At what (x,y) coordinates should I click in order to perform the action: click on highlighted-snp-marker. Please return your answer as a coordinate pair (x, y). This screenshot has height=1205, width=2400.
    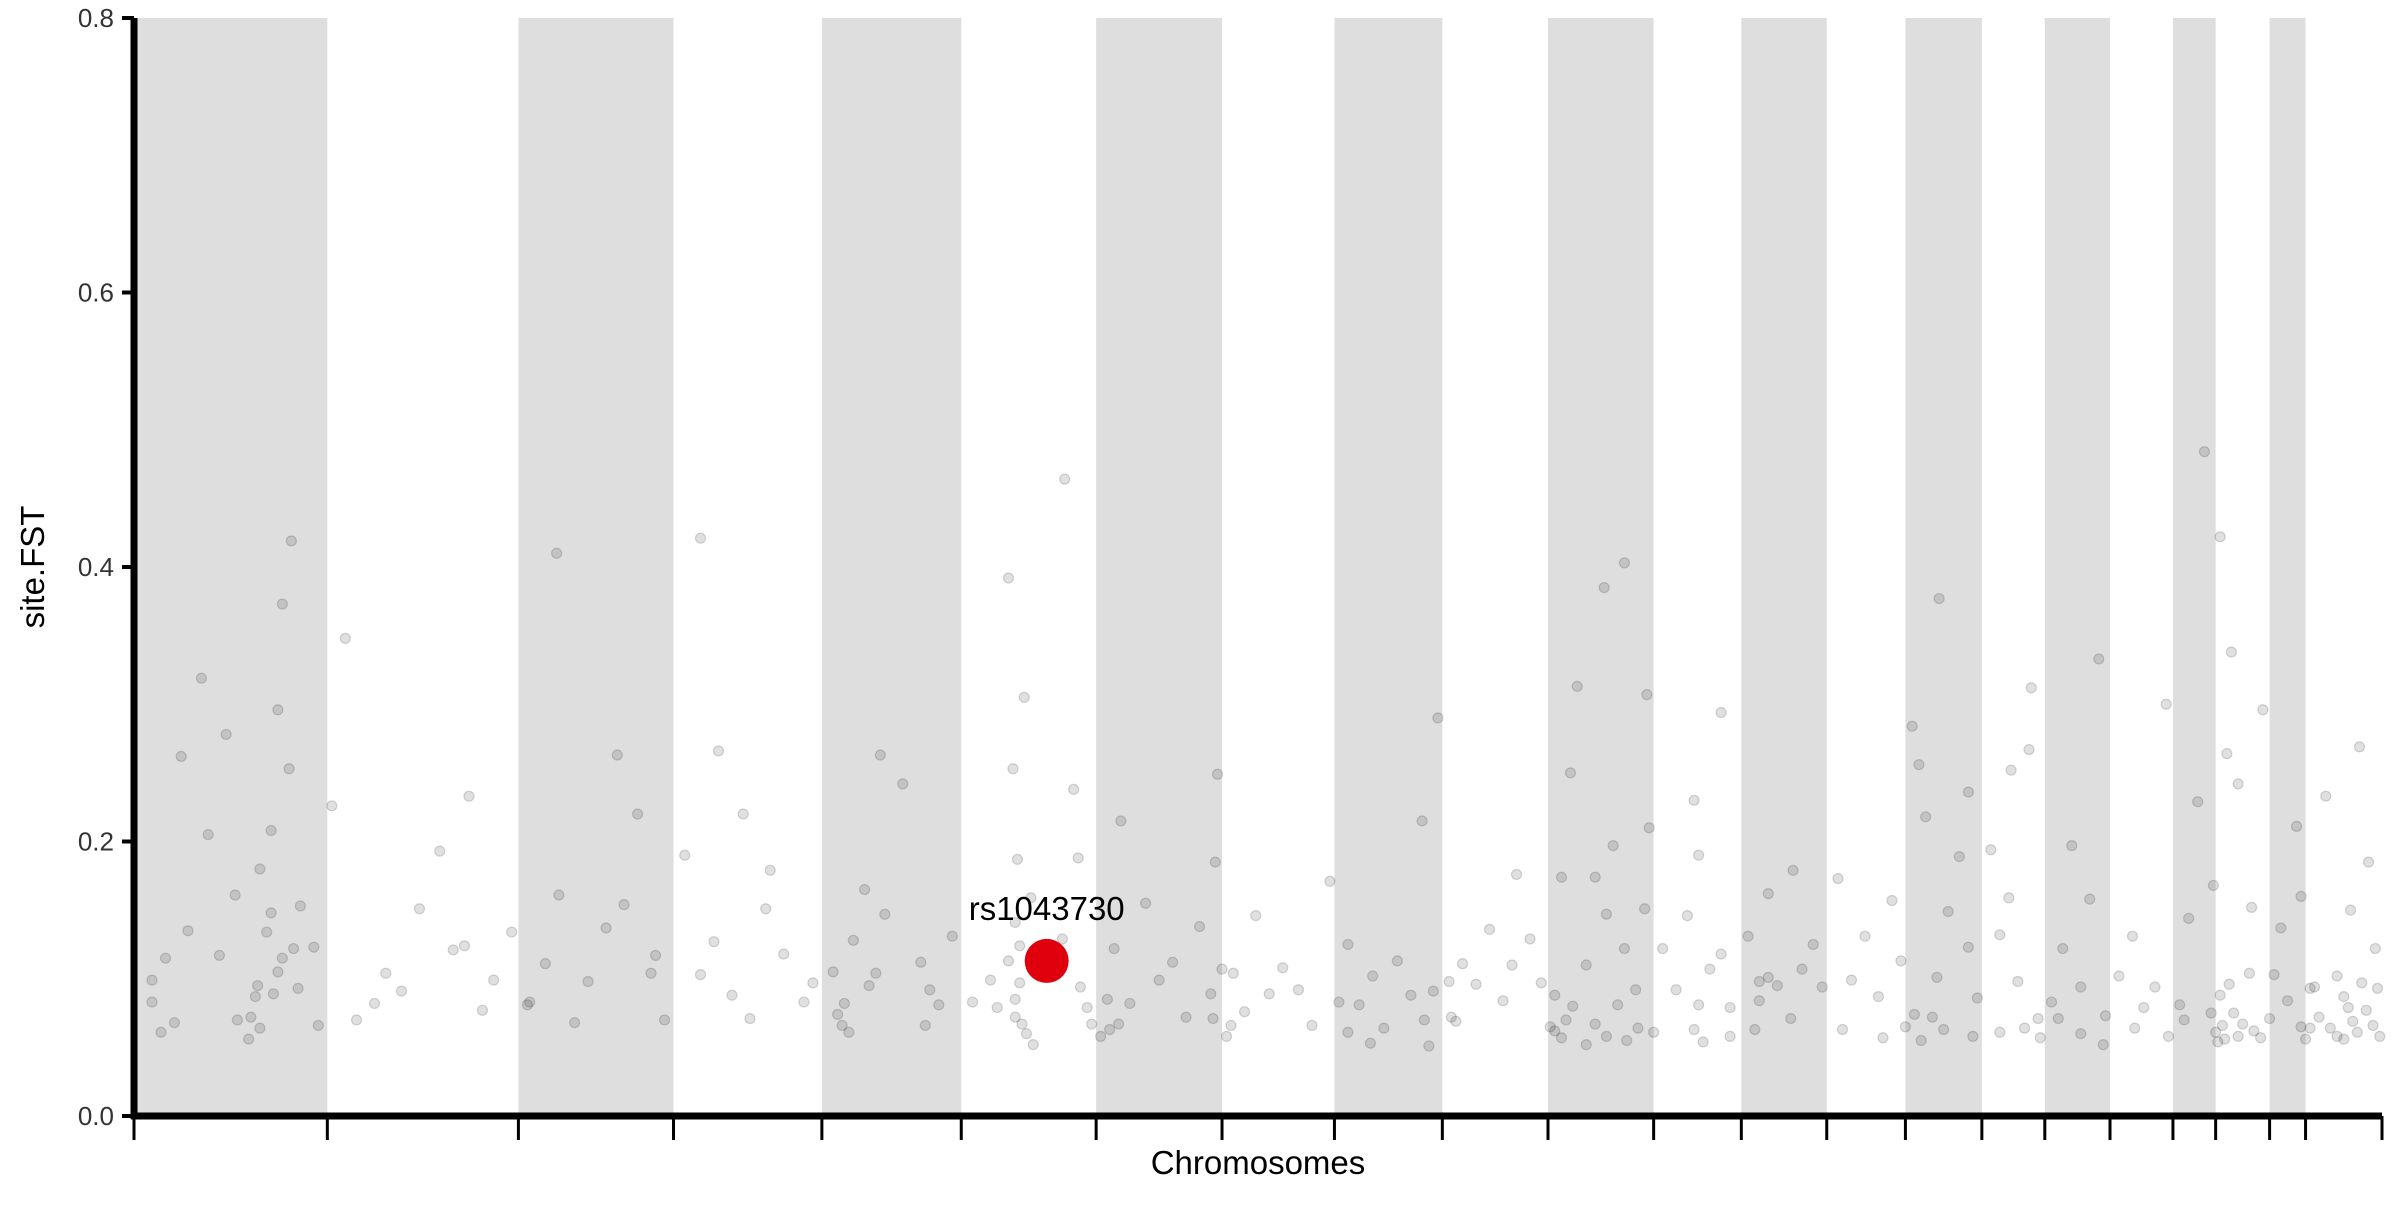
    Looking at the image, I should click on (1046, 960).